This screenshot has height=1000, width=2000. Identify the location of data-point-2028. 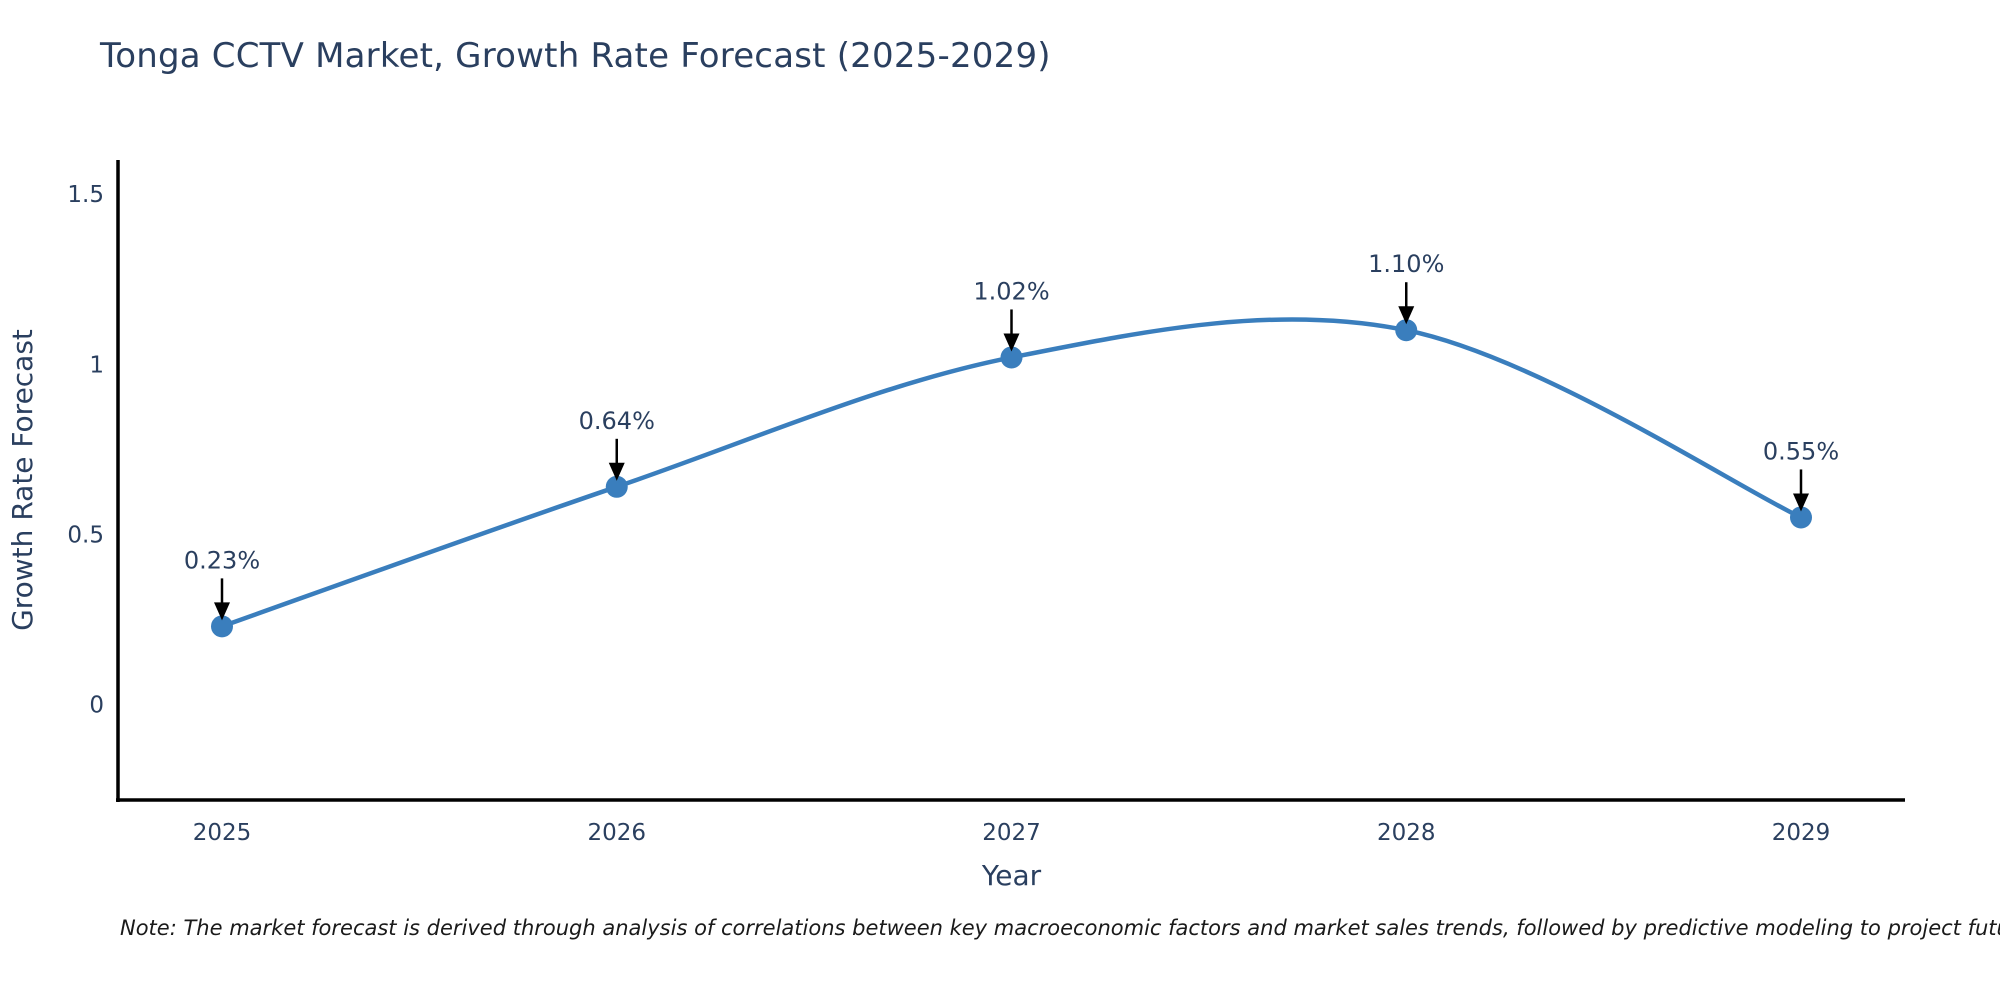
(1406, 330).